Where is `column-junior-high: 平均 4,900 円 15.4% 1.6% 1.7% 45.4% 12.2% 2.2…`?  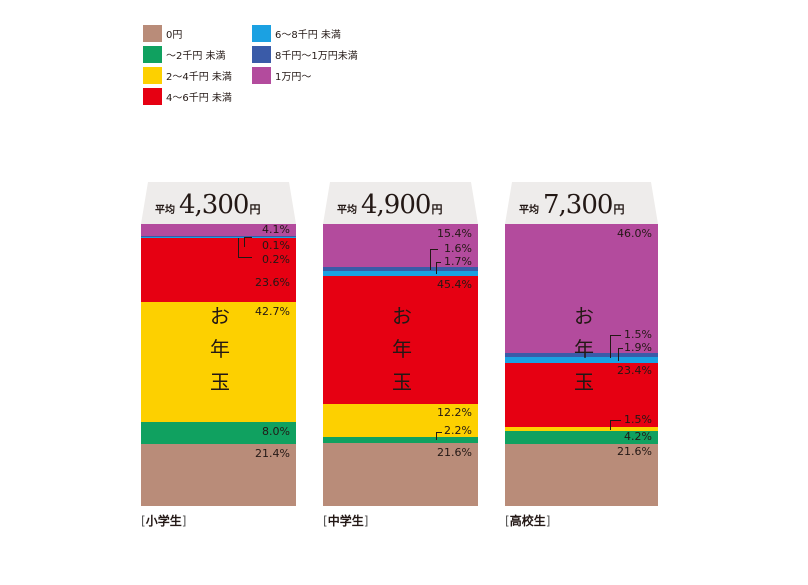
column-junior-high: 平均 4,900 円 15.4% 1.6% 1.7% 45.4% 12.2% 2.2… is located at coordinates (400, 344).